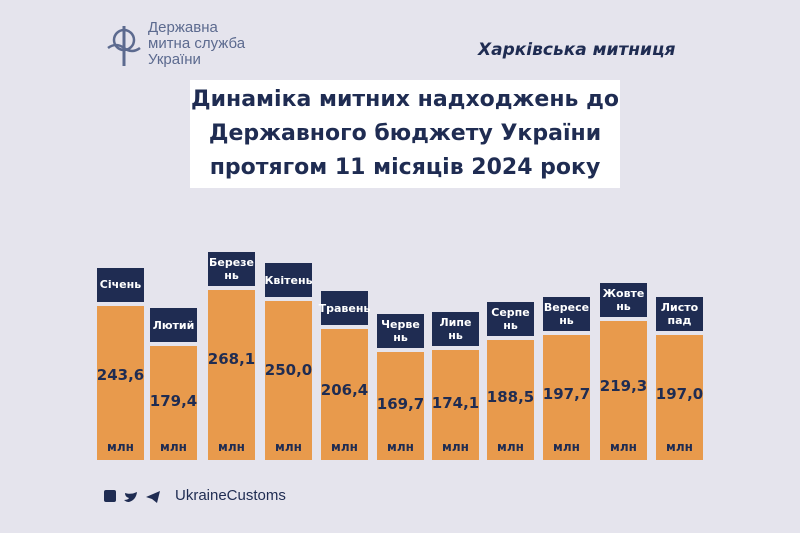 This screenshot has height=533, width=800. I want to click on value-label: 179,4, so click(173, 400).